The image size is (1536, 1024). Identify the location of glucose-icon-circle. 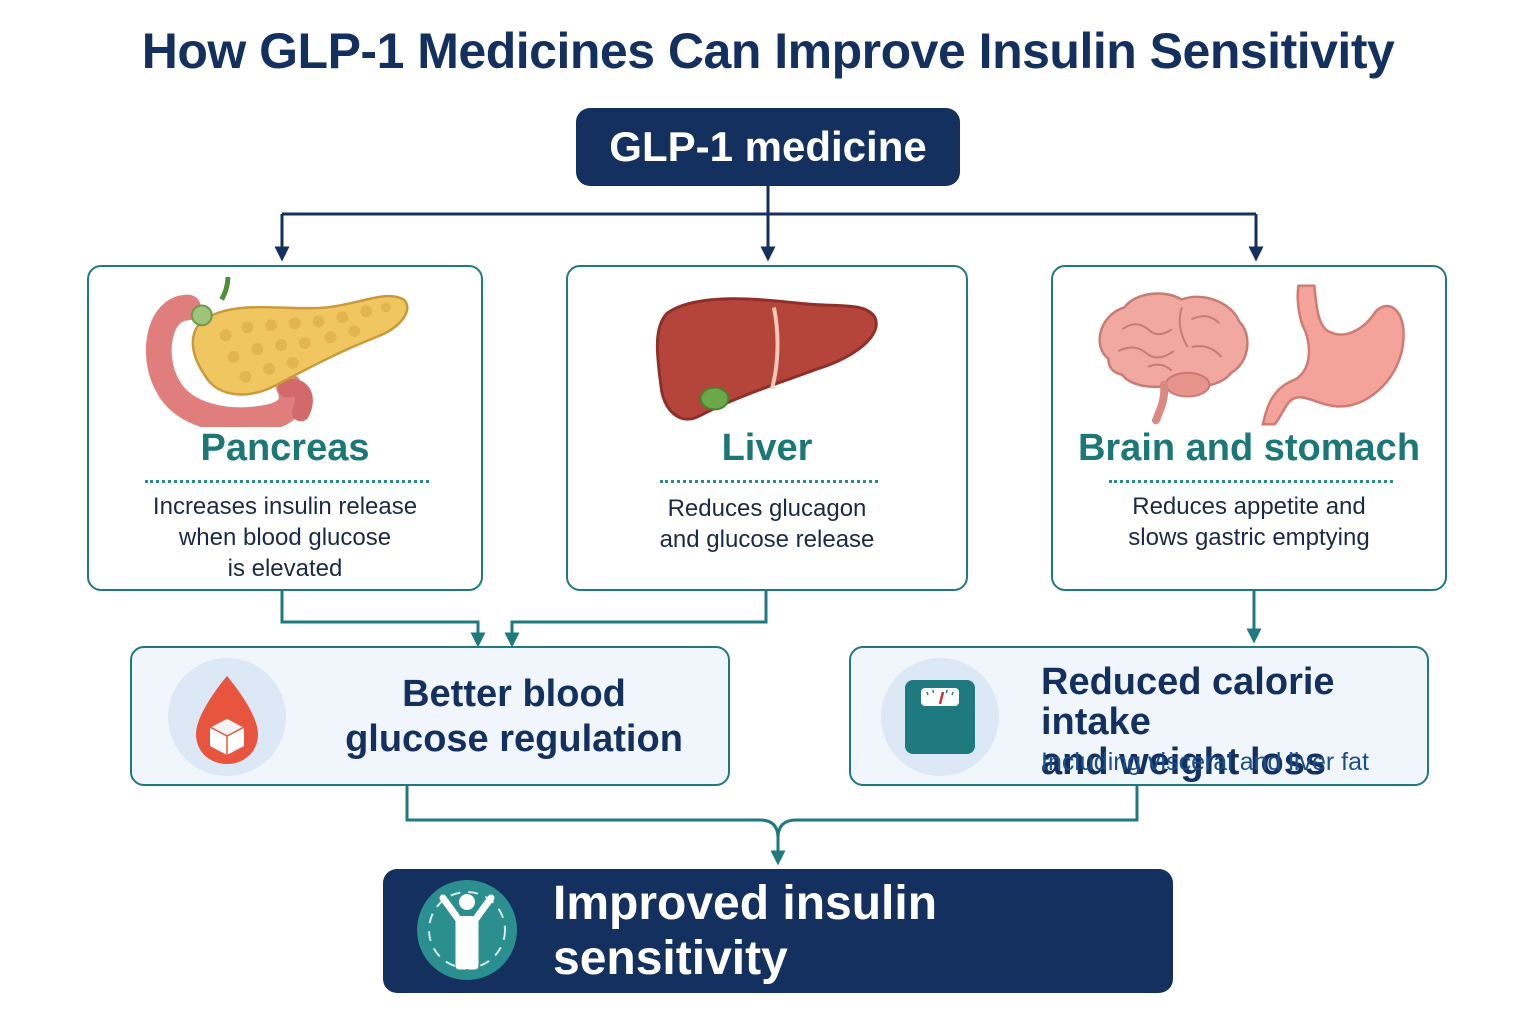
(227, 717).